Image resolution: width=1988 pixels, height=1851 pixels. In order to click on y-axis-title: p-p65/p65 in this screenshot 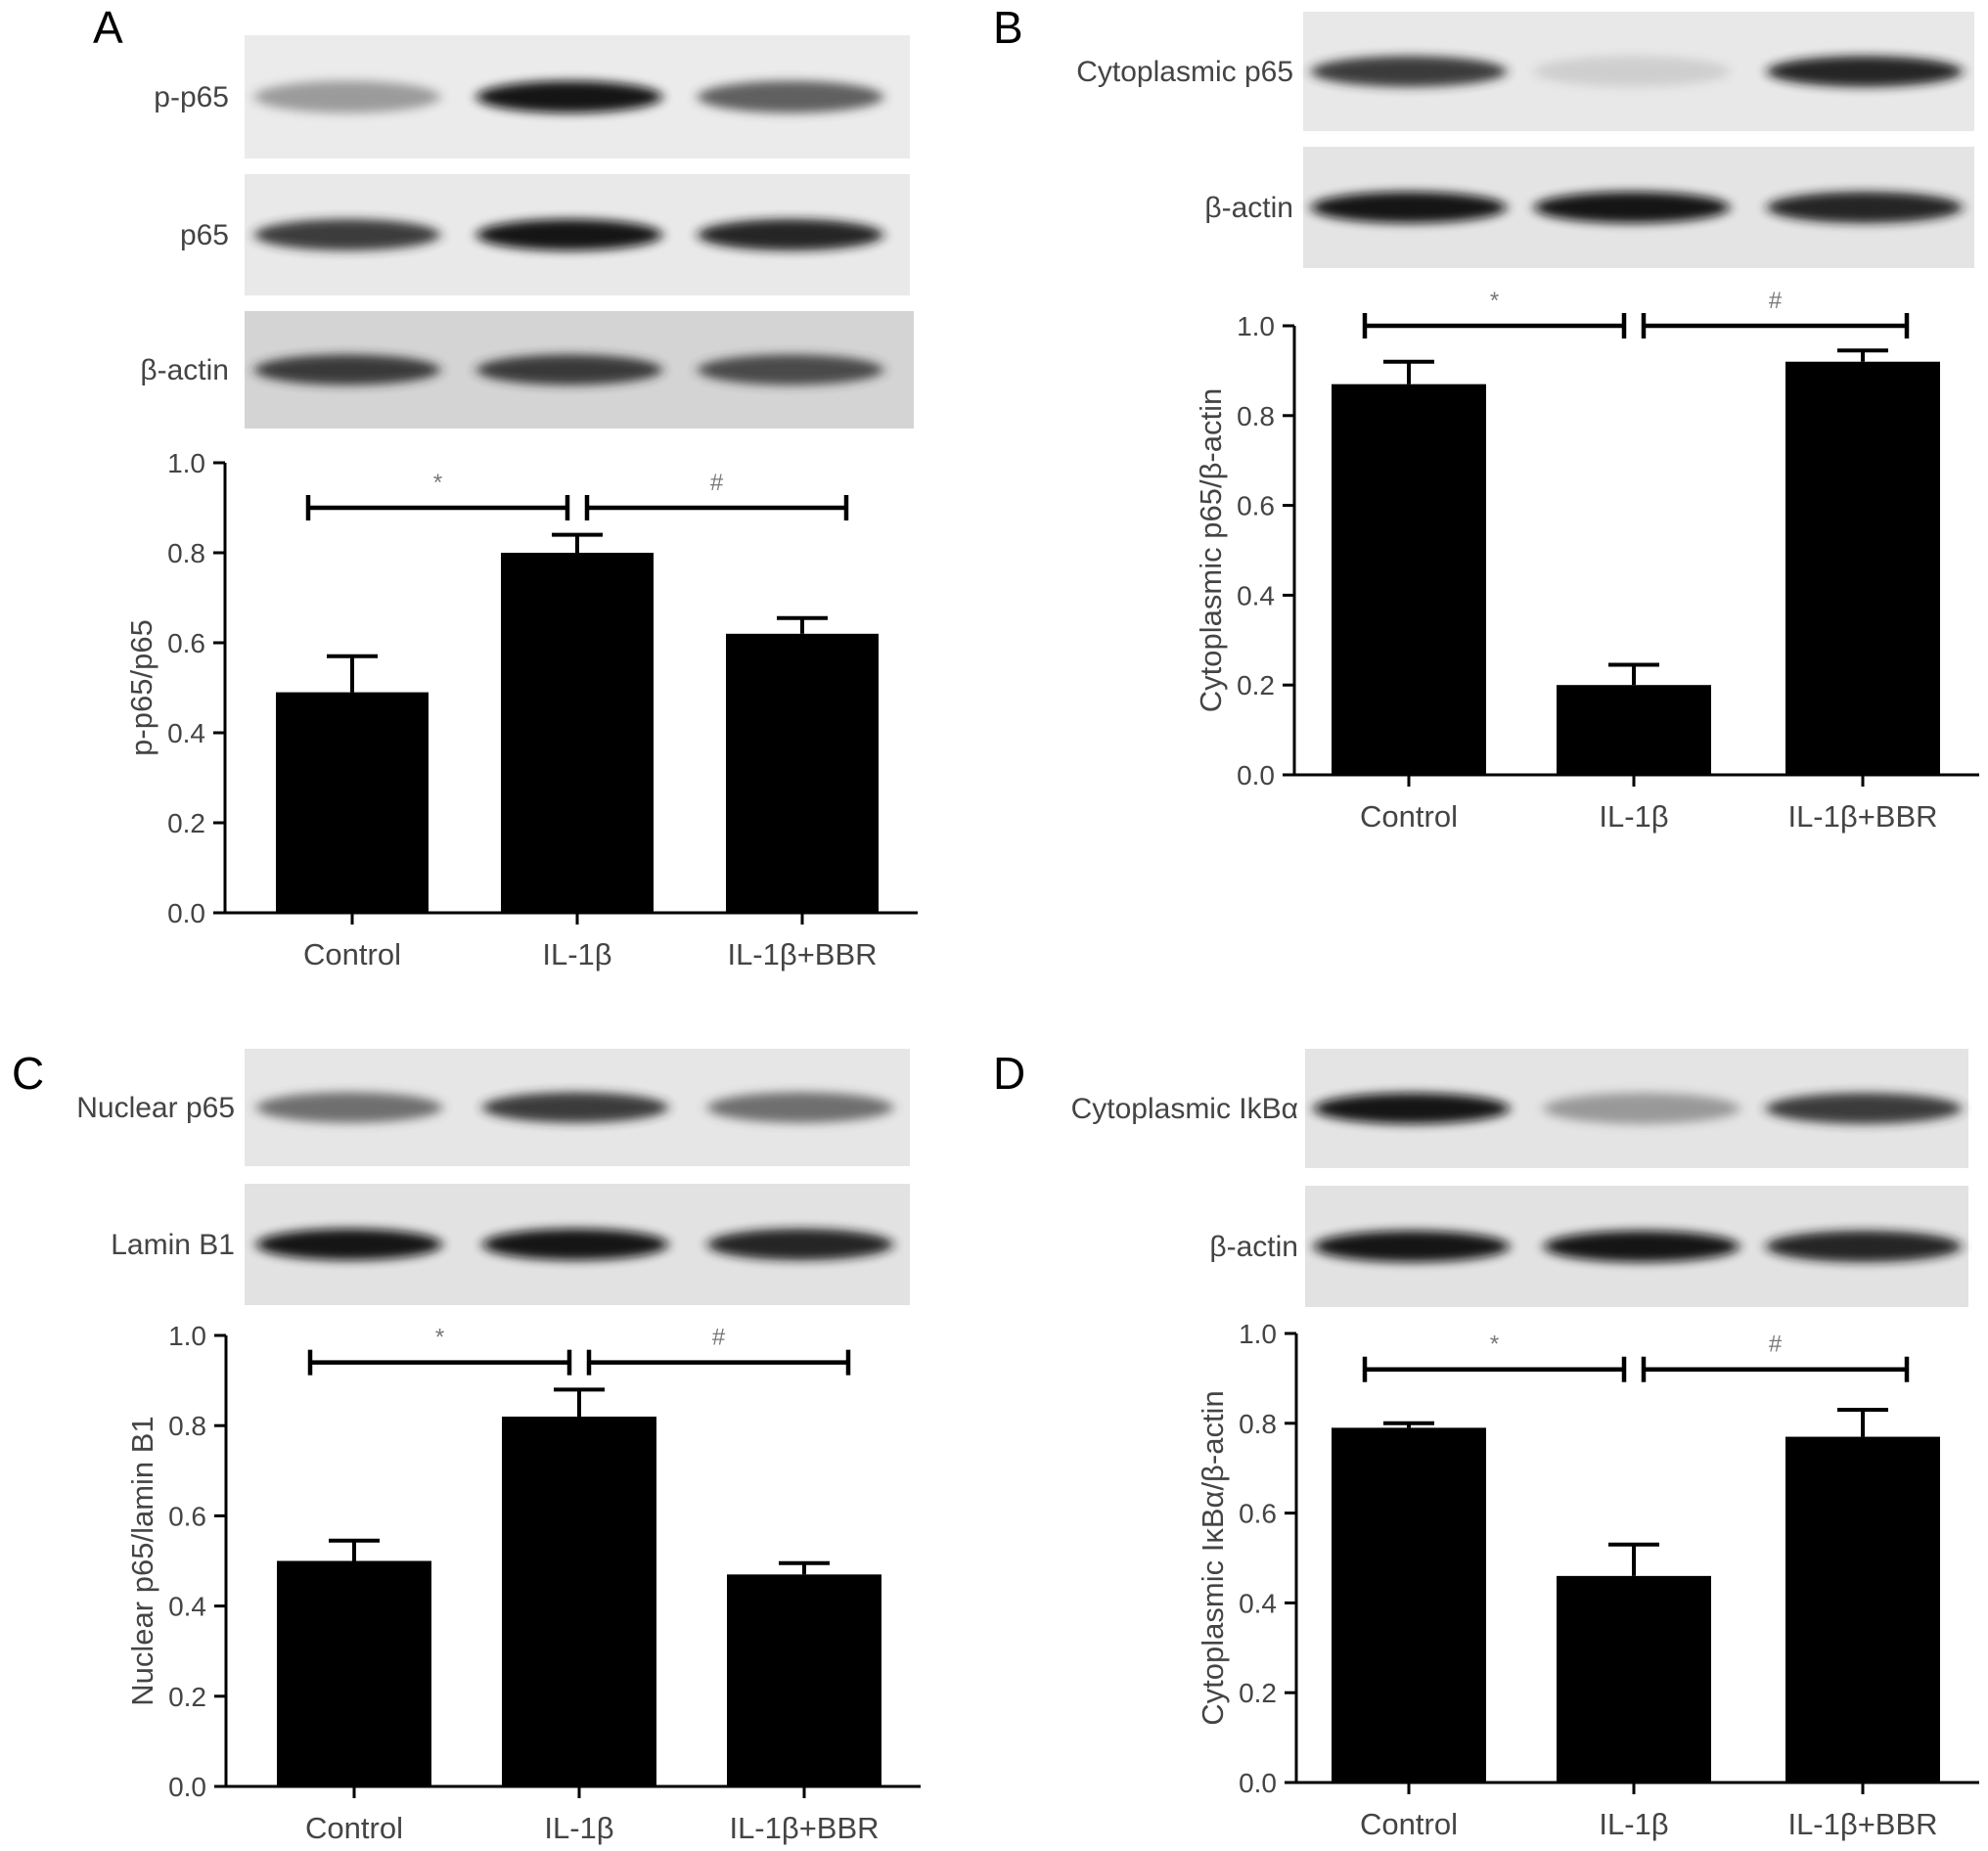, I will do `click(141, 687)`.